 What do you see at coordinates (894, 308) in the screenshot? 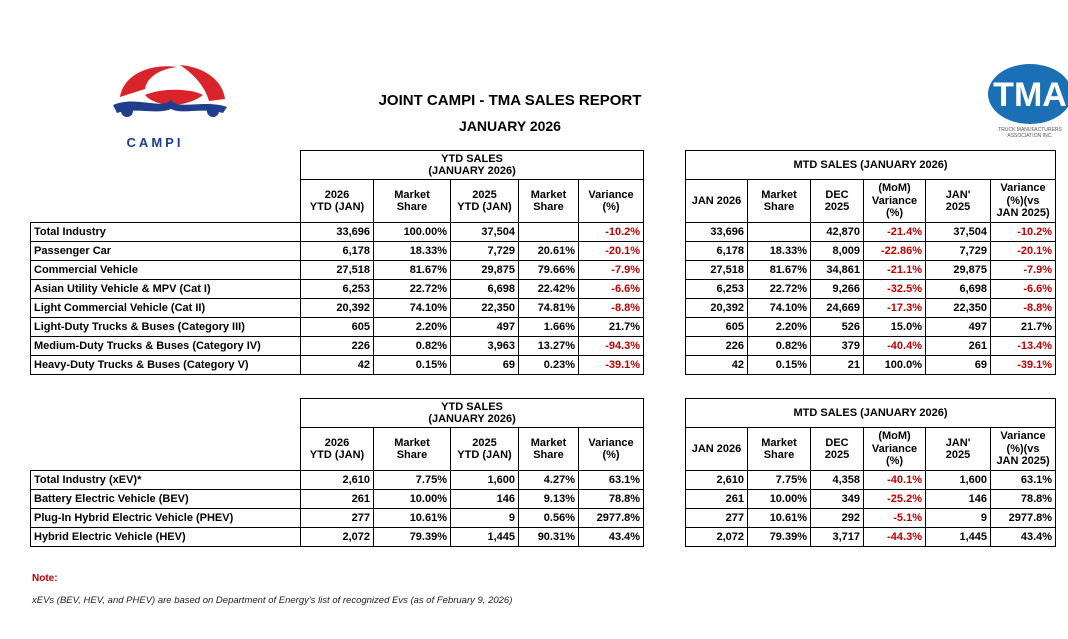
I see `data-cell: -17.3%` at bounding box center [894, 308].